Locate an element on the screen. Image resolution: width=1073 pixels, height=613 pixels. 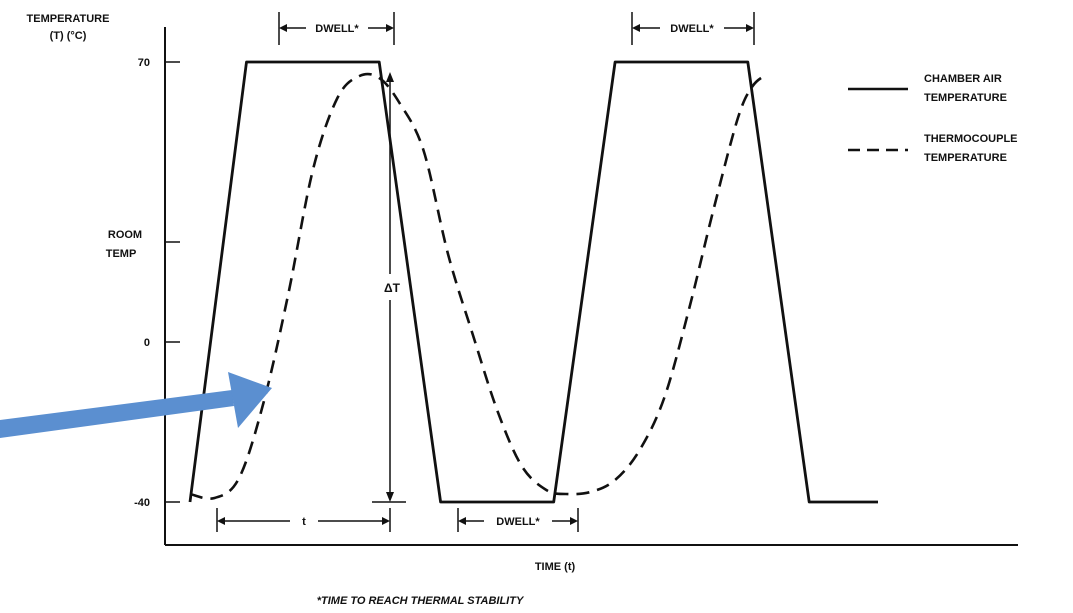
legend-label-1b: TEMPERATURE is located at coordinates (965, 98).